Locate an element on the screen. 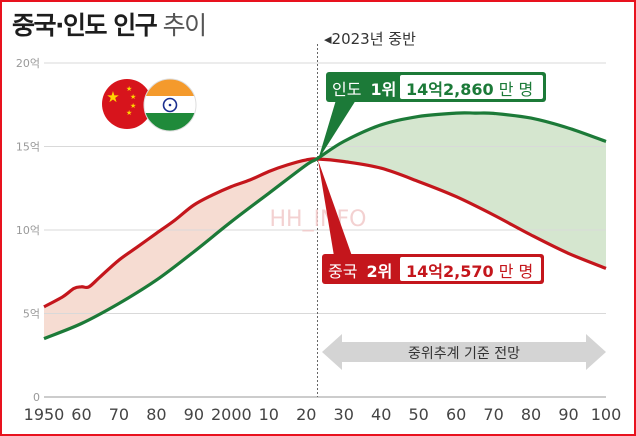  y-tick-labels: 0 5억 10억 15억 20억 is located at coordinates (28, 230).